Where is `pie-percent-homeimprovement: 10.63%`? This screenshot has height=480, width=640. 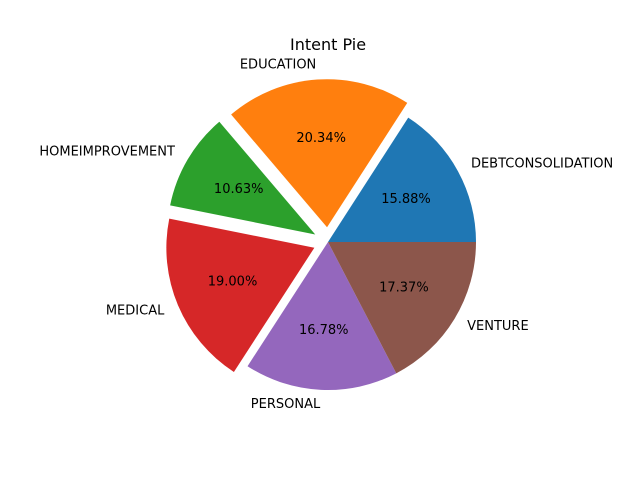
pie-percent-homeimprovement: 10.63% is located at coordinates (239, 189).